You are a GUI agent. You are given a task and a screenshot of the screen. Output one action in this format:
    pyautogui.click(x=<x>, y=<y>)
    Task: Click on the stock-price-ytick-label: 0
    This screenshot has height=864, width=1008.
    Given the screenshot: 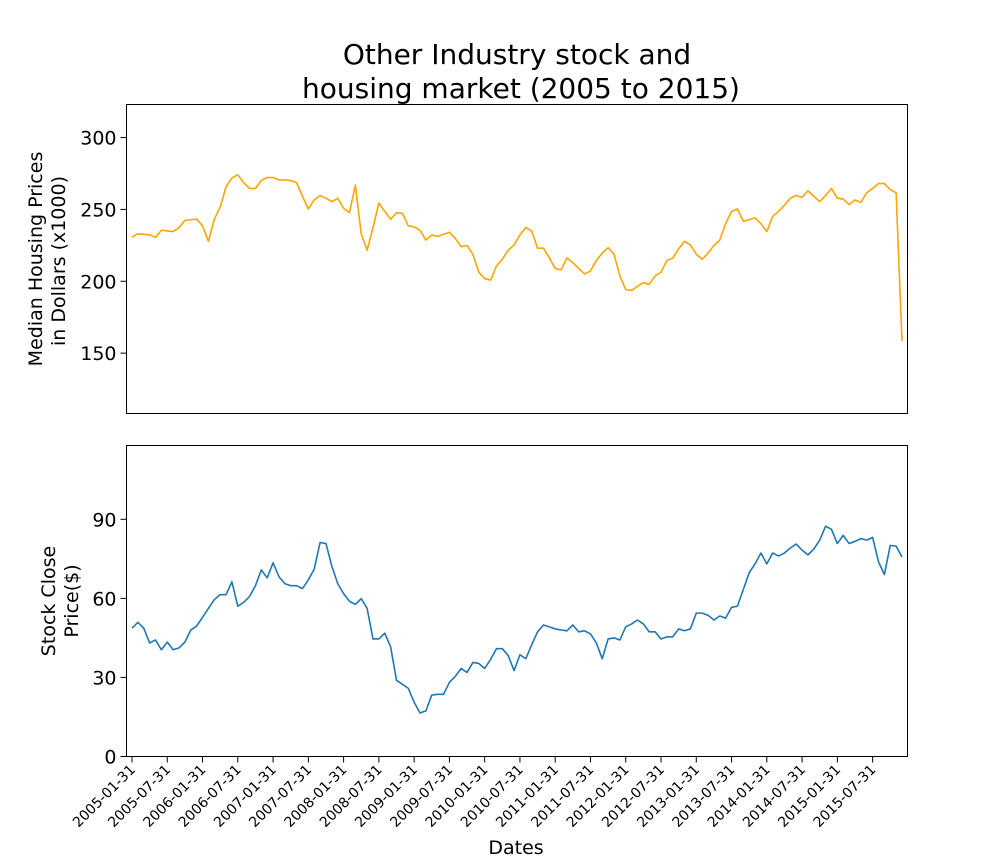 What is the action you would take?
    pyautogui.click(x=110, y=758)
    